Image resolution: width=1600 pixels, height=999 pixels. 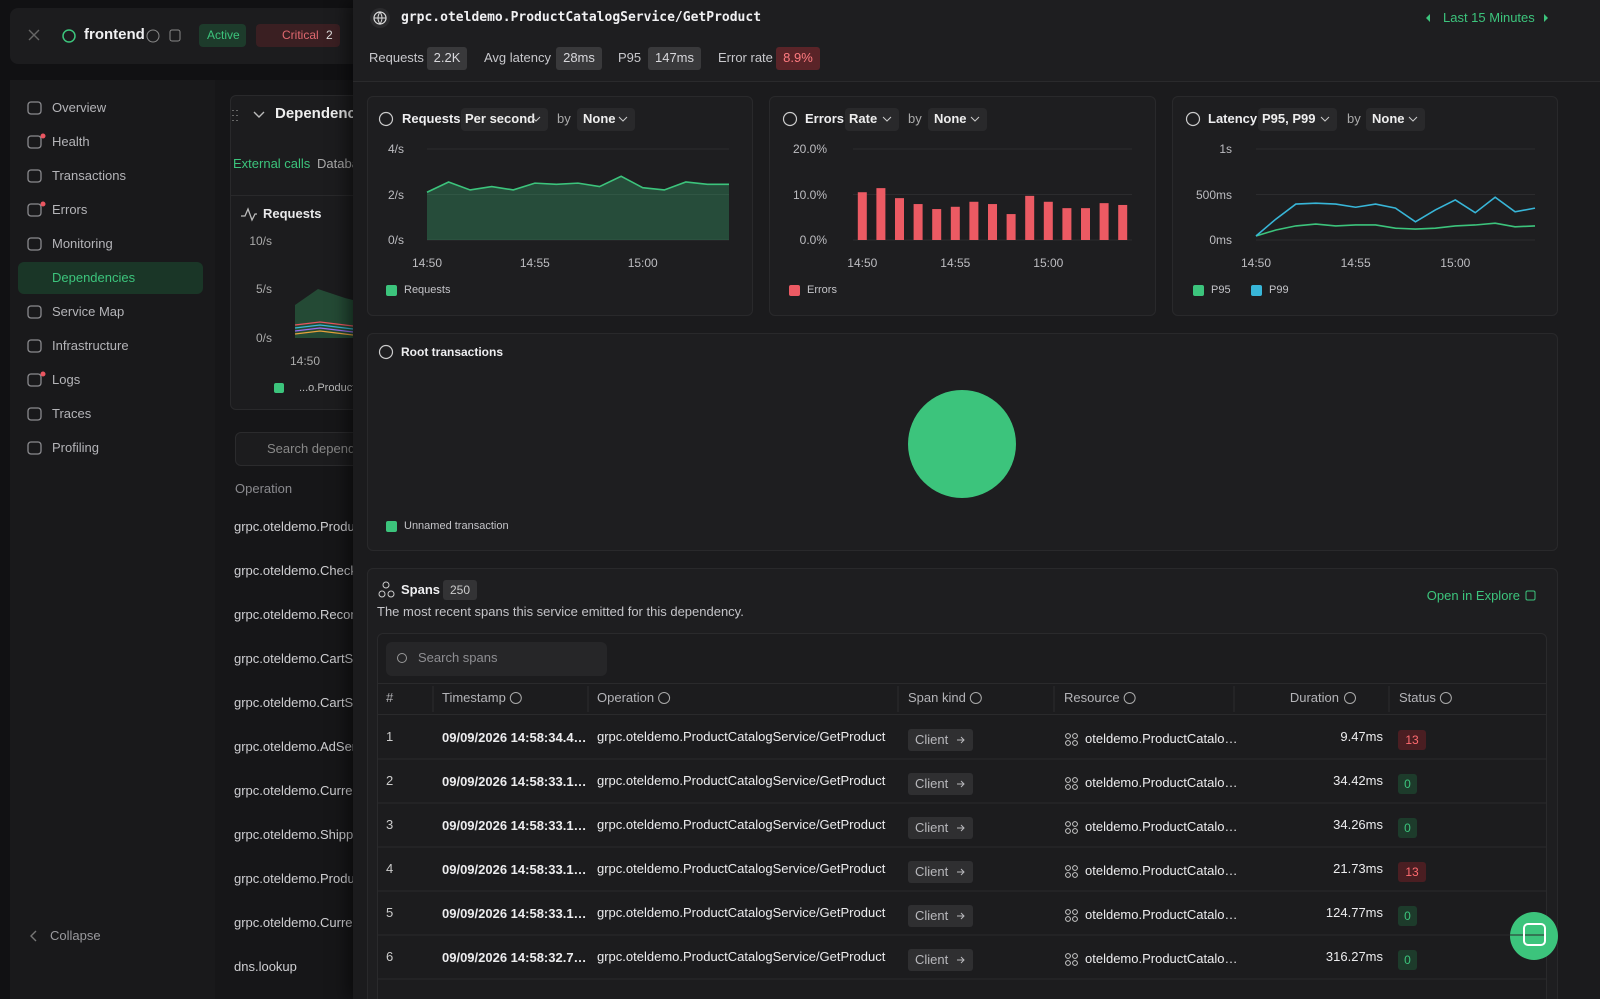 What do you see at coordinates (66, 379) in the screenshot?
I see `nav-item: Logs` at bounding box center [66, 379].